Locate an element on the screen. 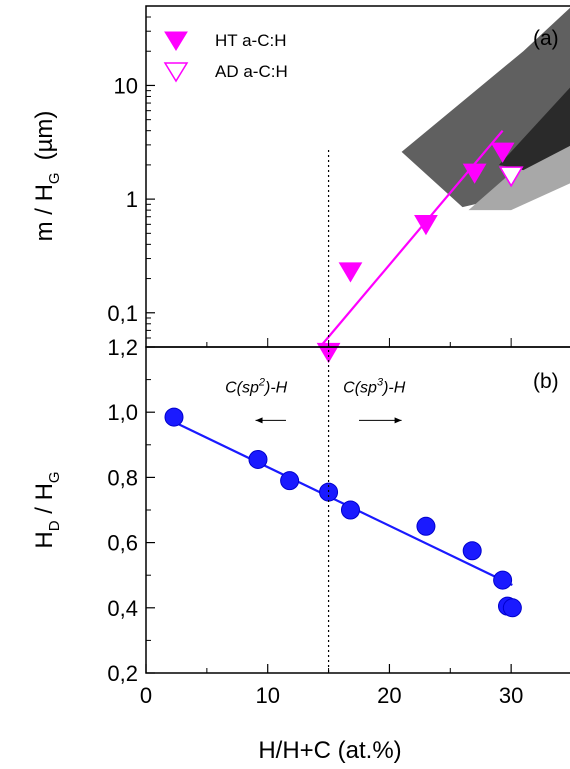 The height and width of the screenshot is (769, 570). panel-label-b: (b) is located at coordinates (546, 381).